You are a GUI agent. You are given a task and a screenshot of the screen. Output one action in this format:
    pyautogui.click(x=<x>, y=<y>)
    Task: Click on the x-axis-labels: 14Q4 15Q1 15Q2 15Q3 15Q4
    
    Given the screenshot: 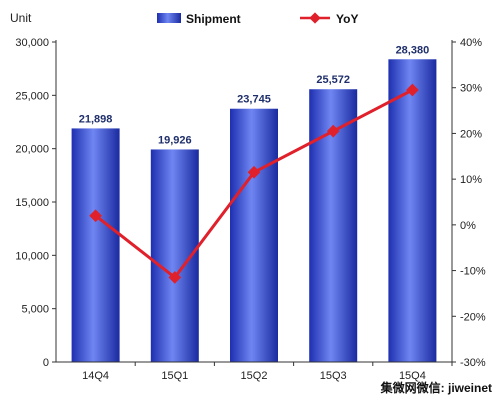 What is the action you would take?
    pyautogui.click(x=267, y=372)
    